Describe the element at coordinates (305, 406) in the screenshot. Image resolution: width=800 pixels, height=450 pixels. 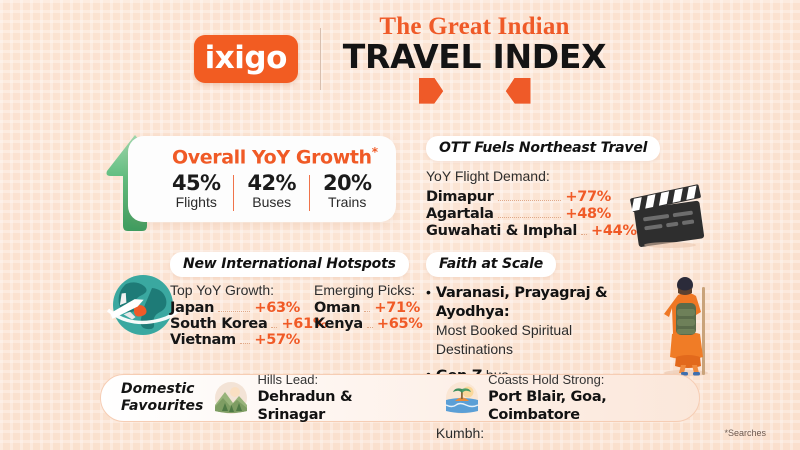
I see `hills-value: Dehradun & Srinagar` at that location.